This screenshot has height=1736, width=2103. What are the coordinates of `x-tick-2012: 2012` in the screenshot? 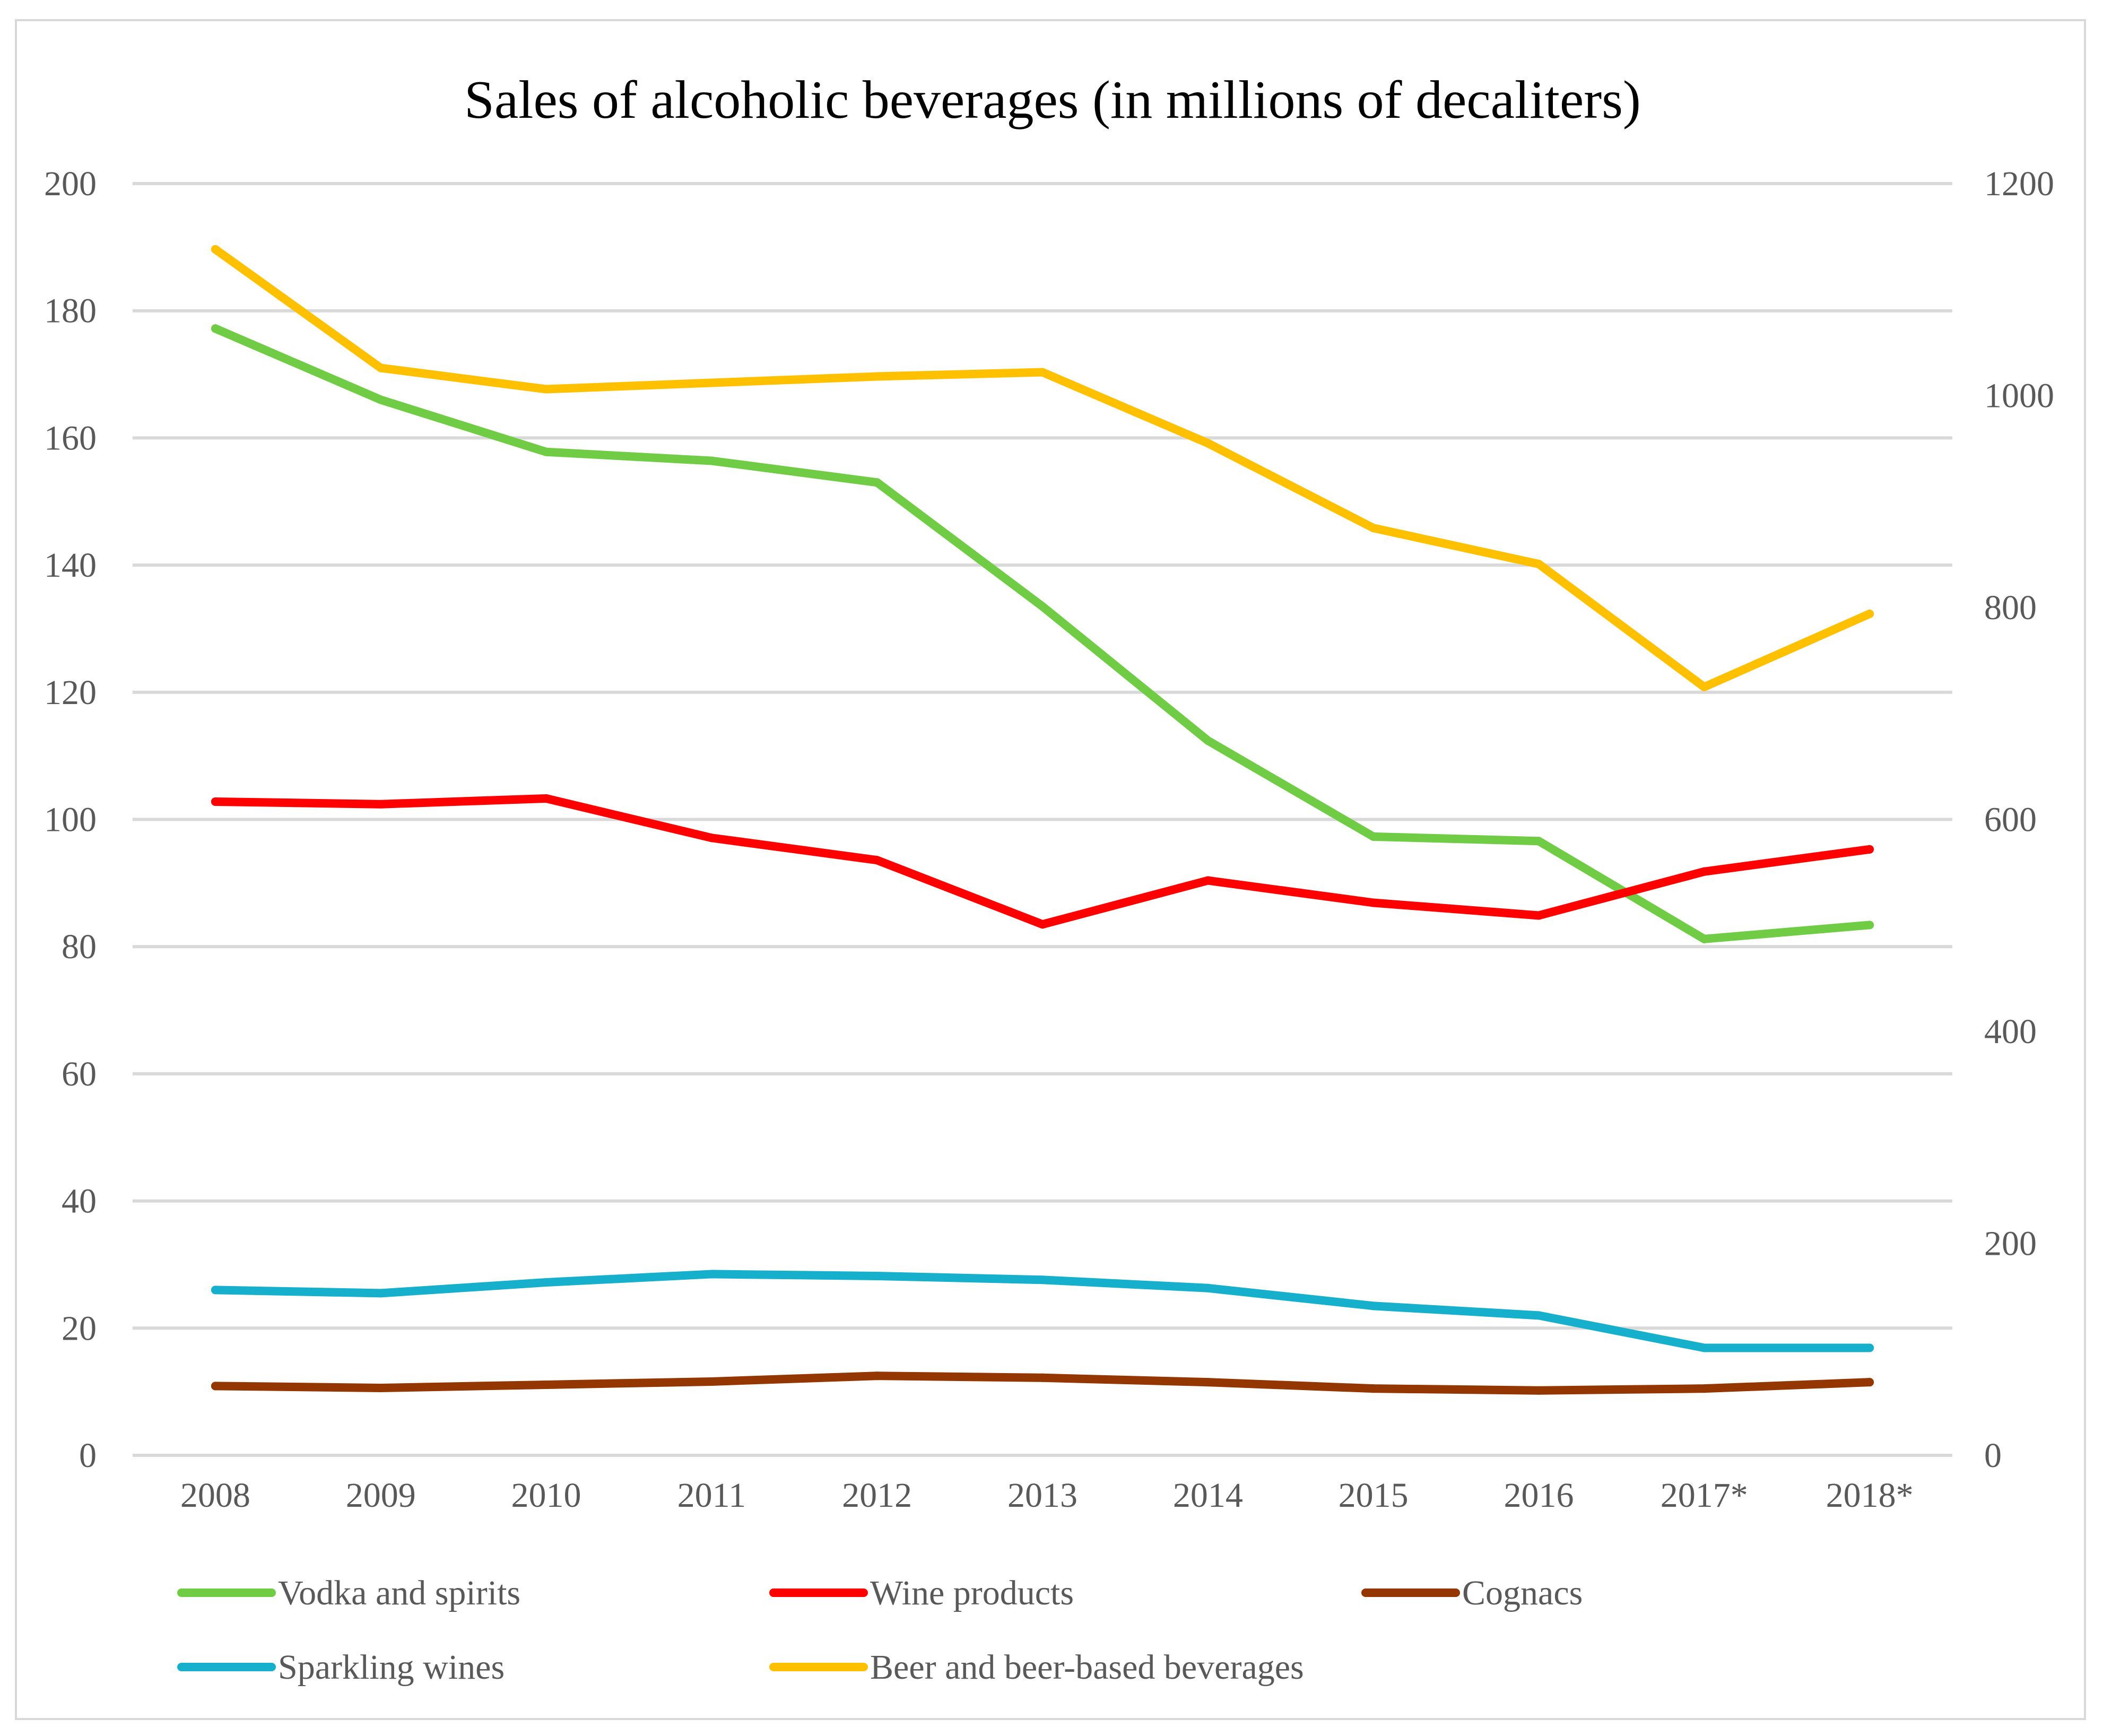 It's located at (877, 1495).